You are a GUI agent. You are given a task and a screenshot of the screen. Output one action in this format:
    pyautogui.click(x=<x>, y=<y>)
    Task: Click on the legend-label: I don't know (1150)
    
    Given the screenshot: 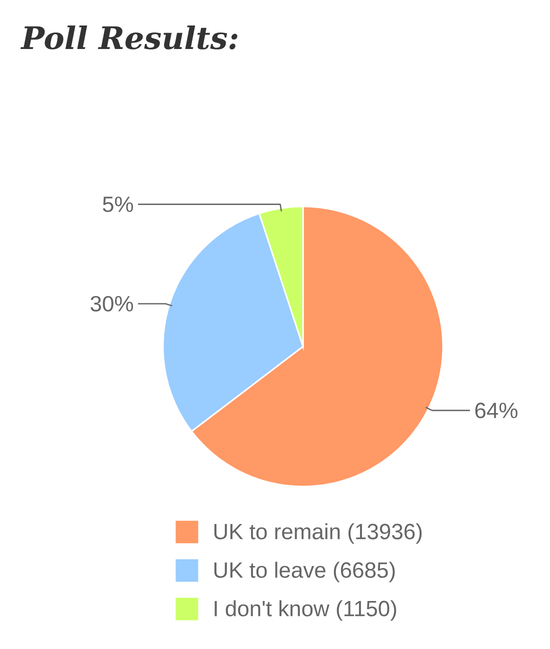 What is the action you would take?
    pyautogui.click(x=305, y=610)
    